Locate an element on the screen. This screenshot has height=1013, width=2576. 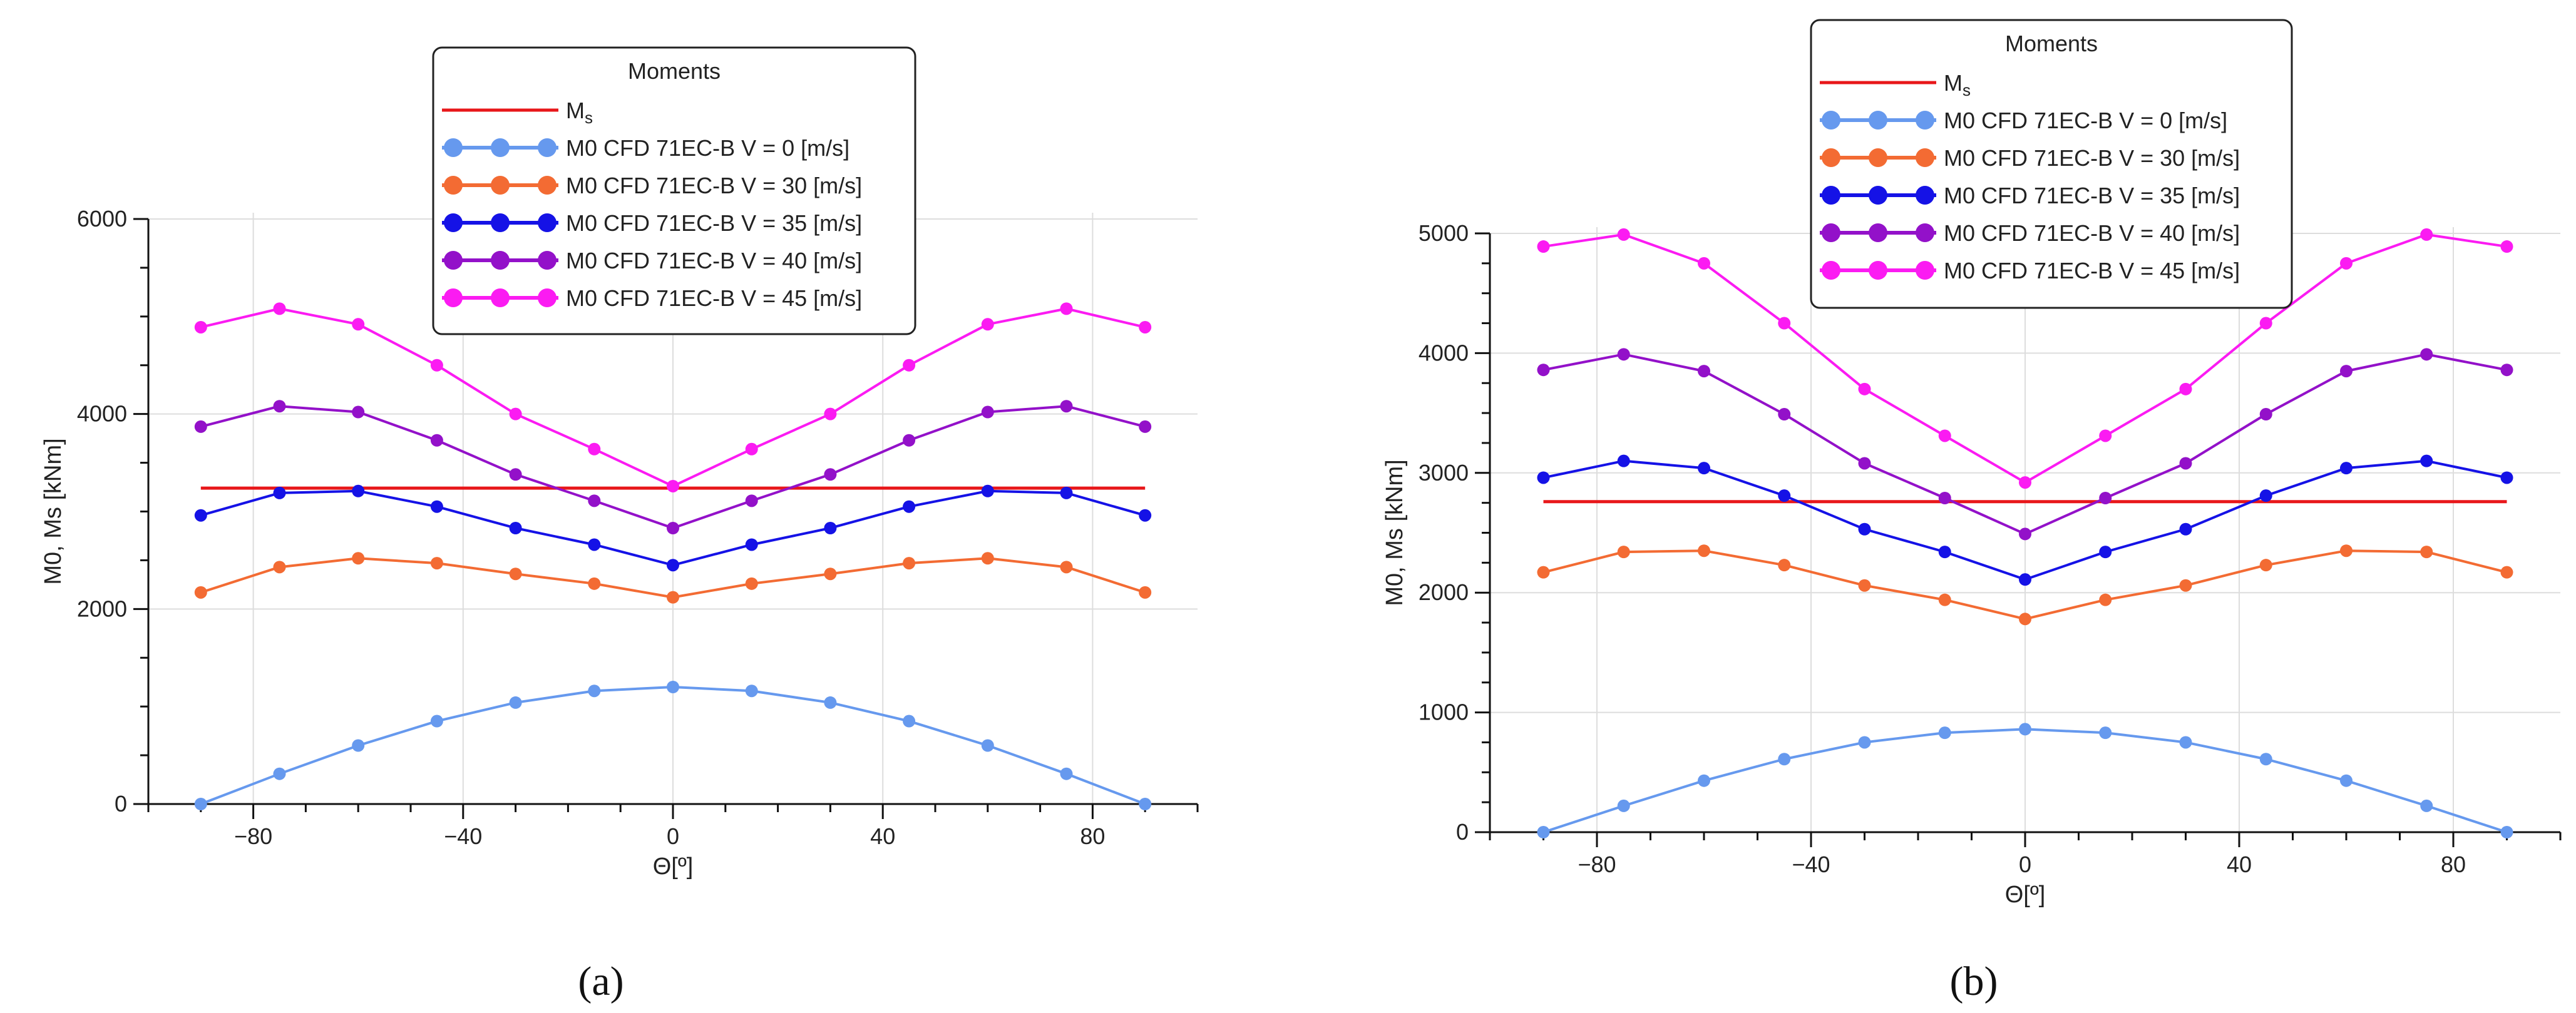
y-tick-label: 0 is located at coordinates (1462, 832).